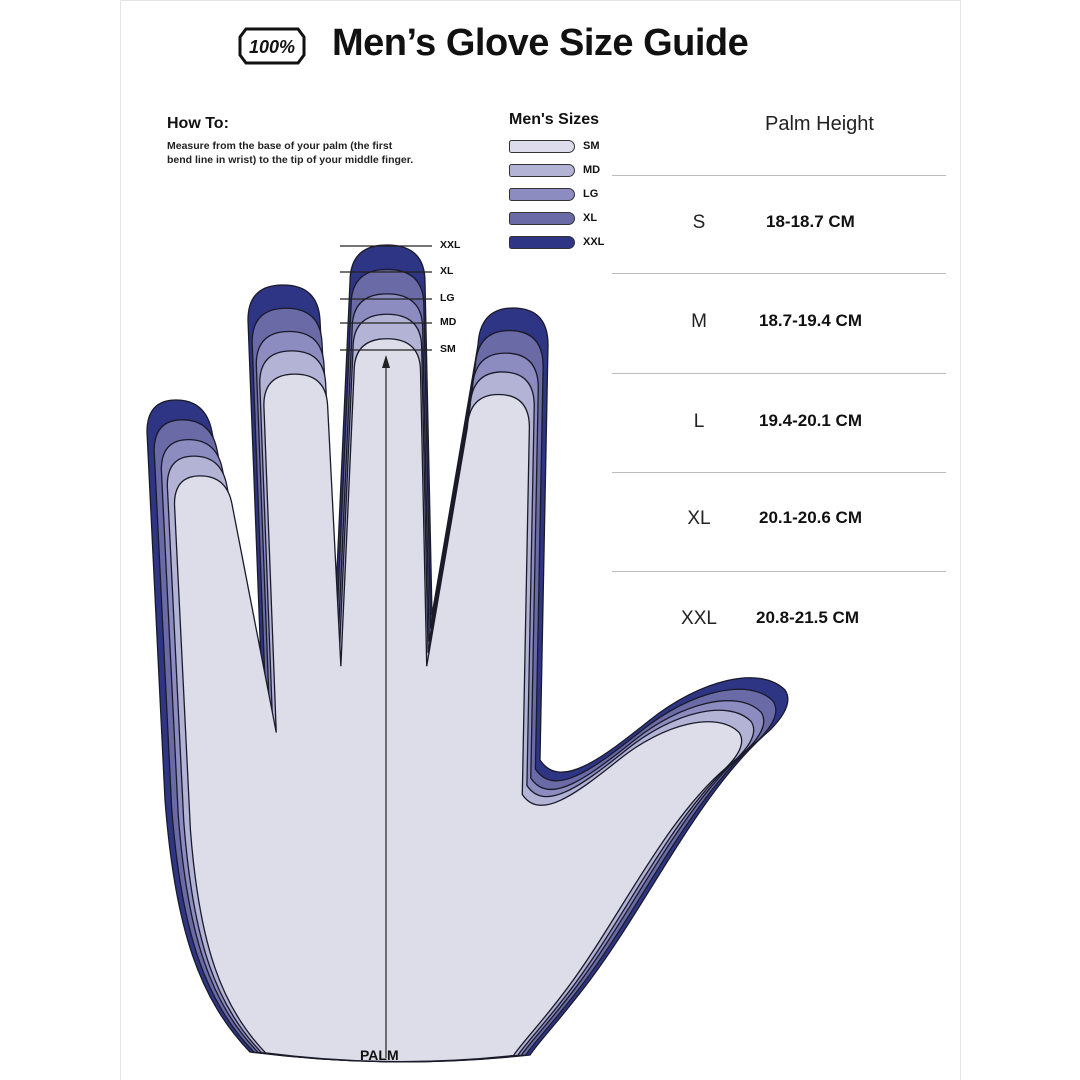  What do you see at coordinates (699, 321) in the screenshot?
I see `size-cell: M` at bounding box center [699, 321].